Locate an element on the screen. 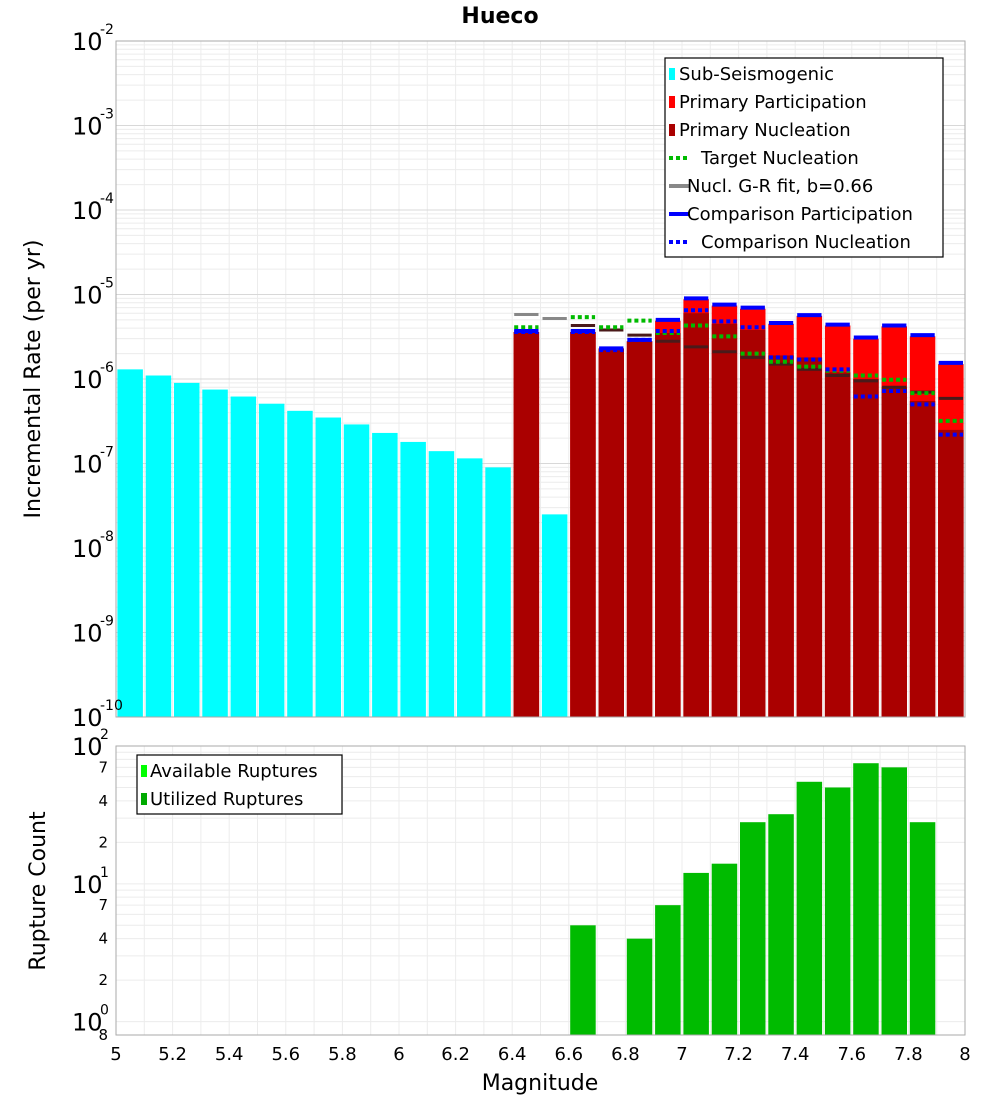 This screenshot has height=1100, width=1000. bottom-y-tick-label: 10⁰ is located at coordinates (90, 1020).